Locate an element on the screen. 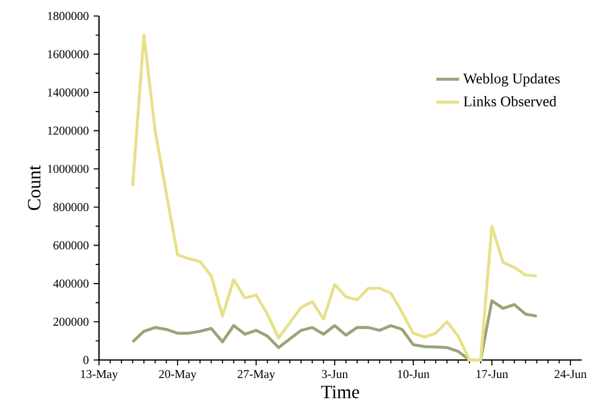 This screenshot has width=601, height=416. y-tick-label: 1000000 is located at coordinates (68, 168).